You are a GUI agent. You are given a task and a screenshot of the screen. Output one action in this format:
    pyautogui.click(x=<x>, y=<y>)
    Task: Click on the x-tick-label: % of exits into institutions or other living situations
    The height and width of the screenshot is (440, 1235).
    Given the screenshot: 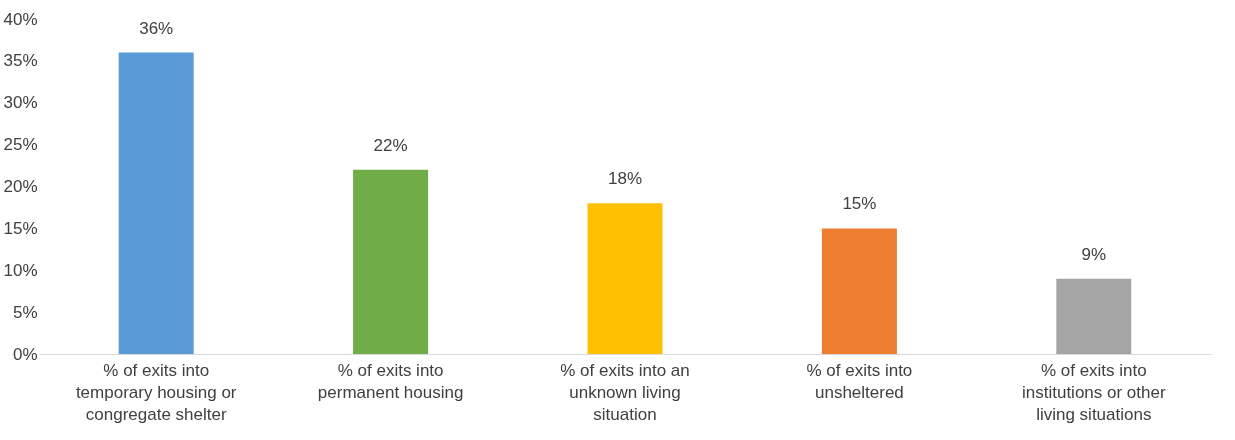 What is the action you would take?
    pyautogui.click(x=1093, y=392)
    